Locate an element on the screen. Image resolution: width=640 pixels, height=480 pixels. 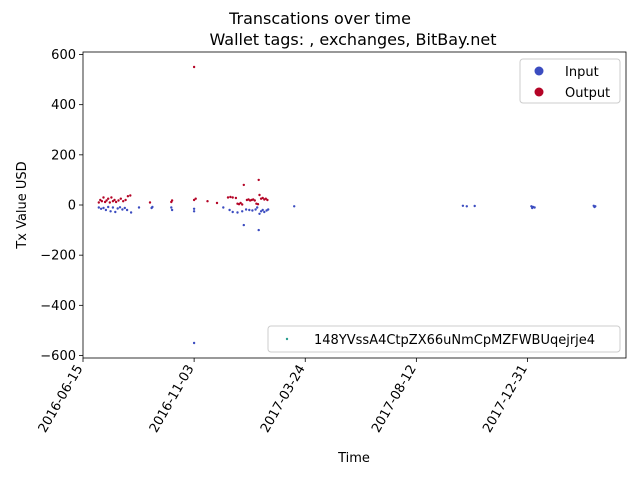
y-tick-label-2: −200 is located at coordinates (58, 256).